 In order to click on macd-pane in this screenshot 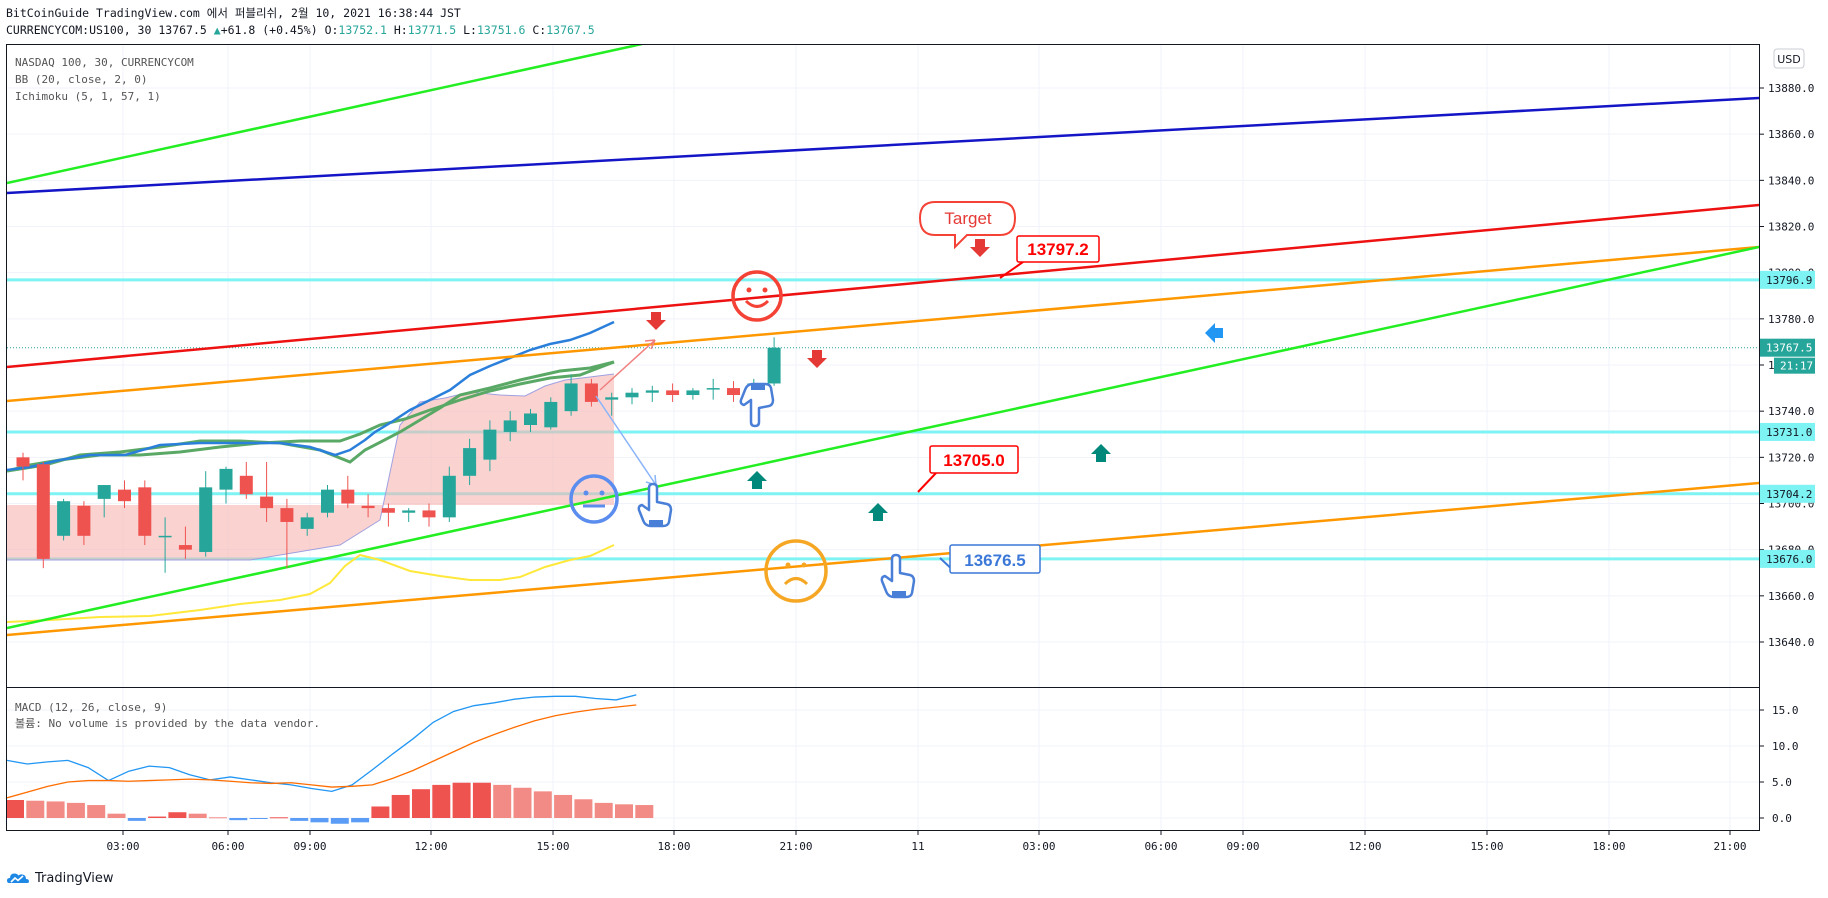, I will do `click(330, 759)`.